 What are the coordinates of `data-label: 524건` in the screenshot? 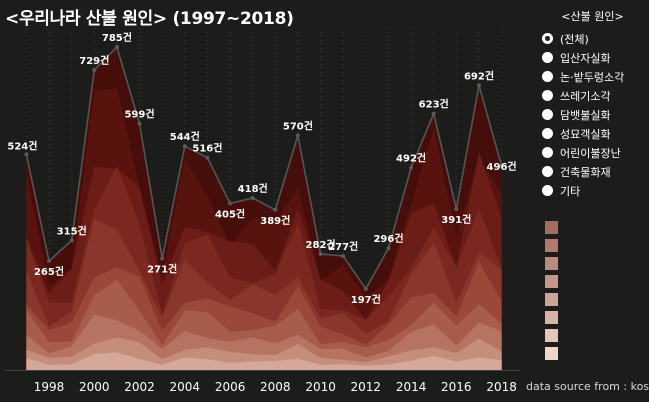 It's located at (22, 145).